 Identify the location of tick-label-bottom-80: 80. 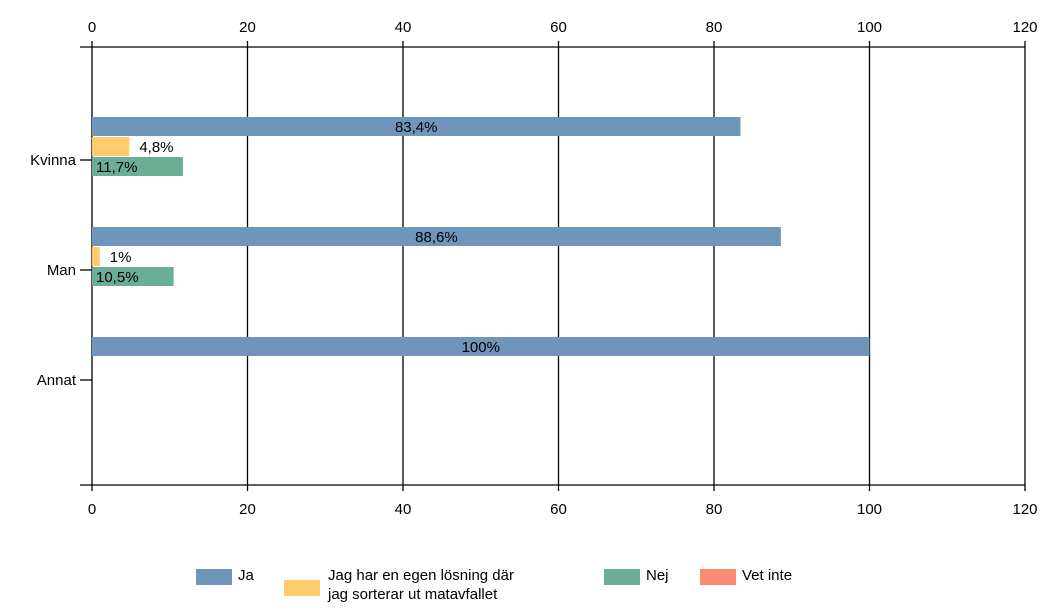
(714, 509).